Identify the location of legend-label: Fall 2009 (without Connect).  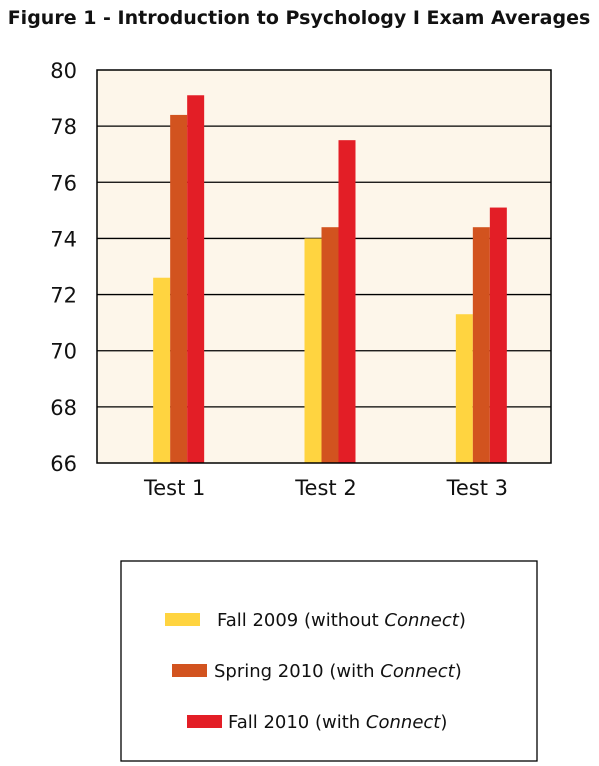
(341, 620).